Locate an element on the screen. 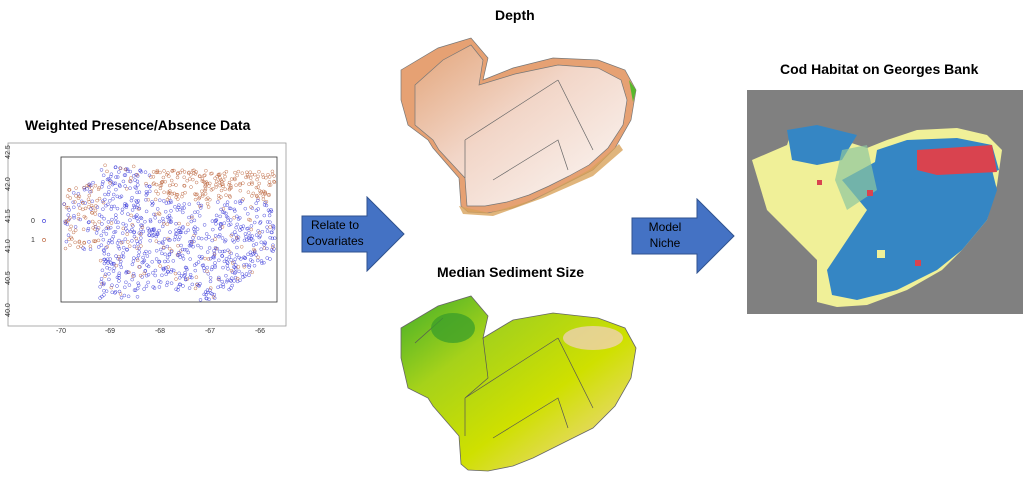  habitat-title: Cod Habitat on Georges Bank is located at coordinates (879, 69).